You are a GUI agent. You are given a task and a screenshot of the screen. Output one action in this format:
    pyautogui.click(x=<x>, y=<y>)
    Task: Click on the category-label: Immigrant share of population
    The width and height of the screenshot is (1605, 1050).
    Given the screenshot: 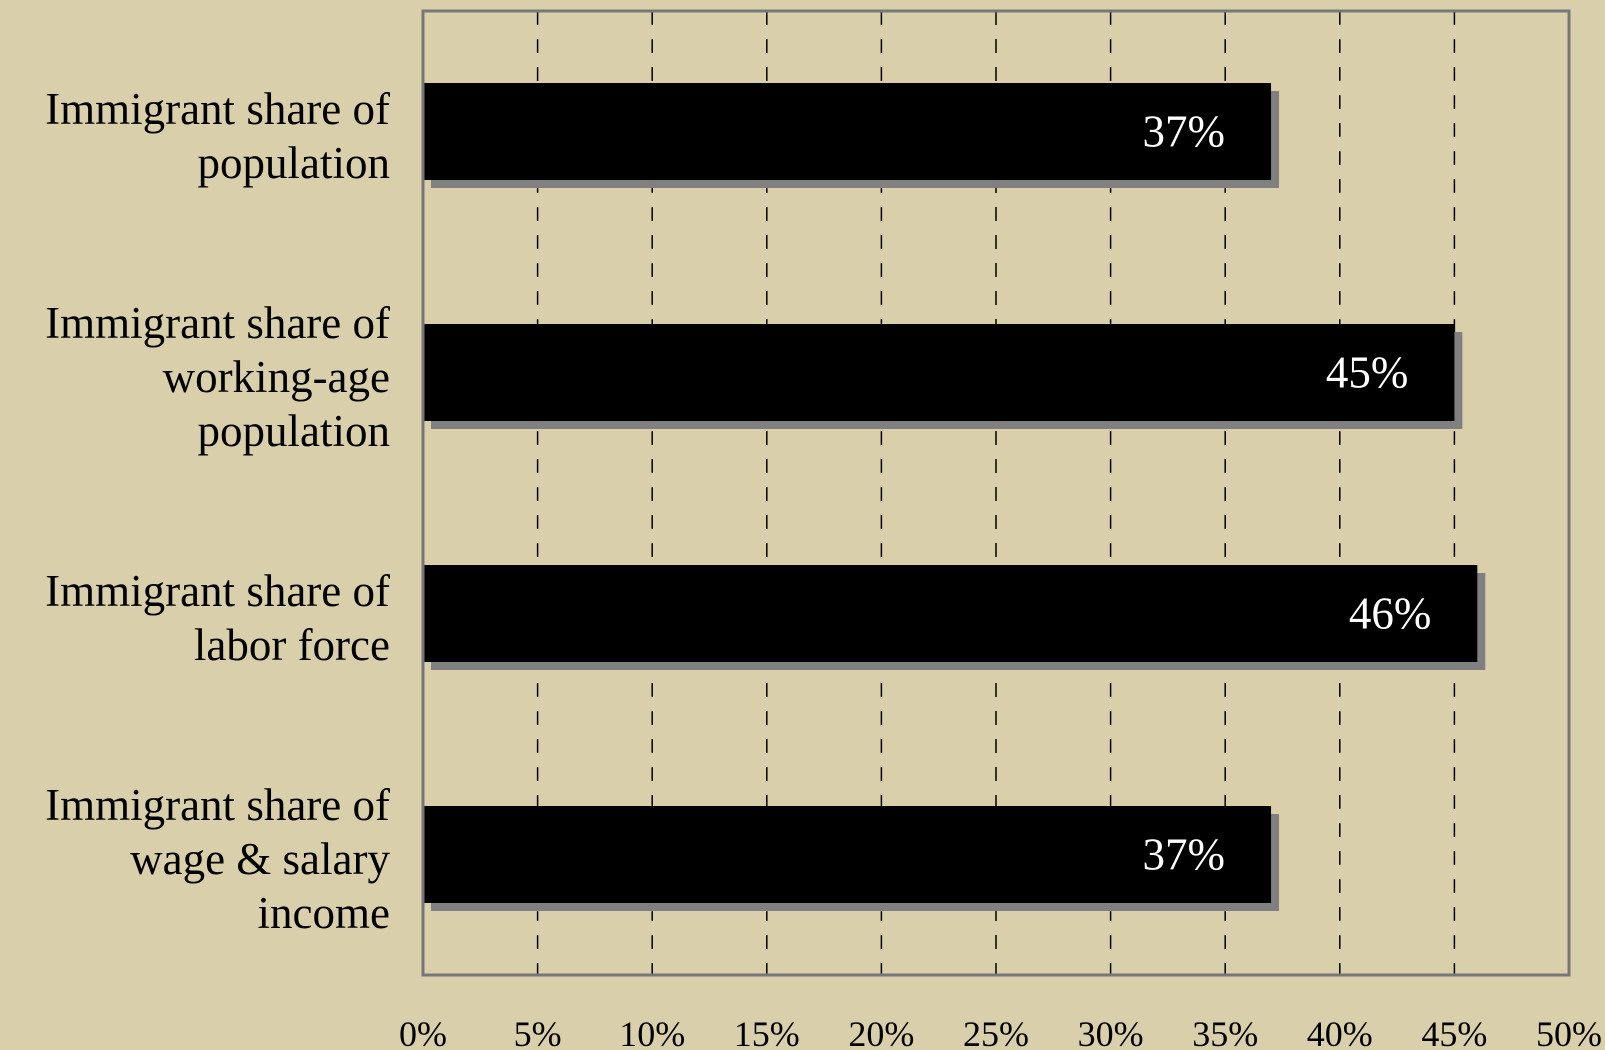 What is the action you would take?
    pyautogui.click(x=217, y=135)
    